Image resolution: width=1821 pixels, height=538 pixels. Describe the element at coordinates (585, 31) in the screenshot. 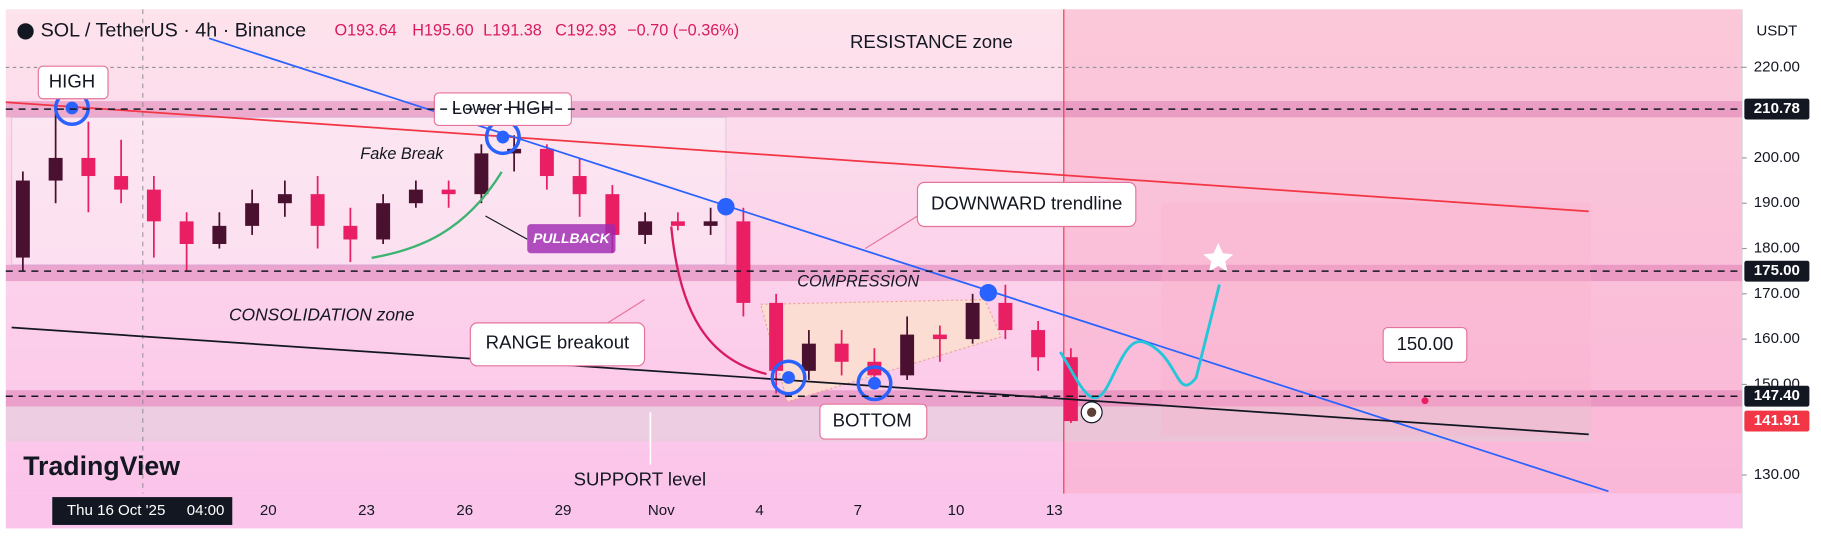

I see `ohlc-value: C192.93` at that location.